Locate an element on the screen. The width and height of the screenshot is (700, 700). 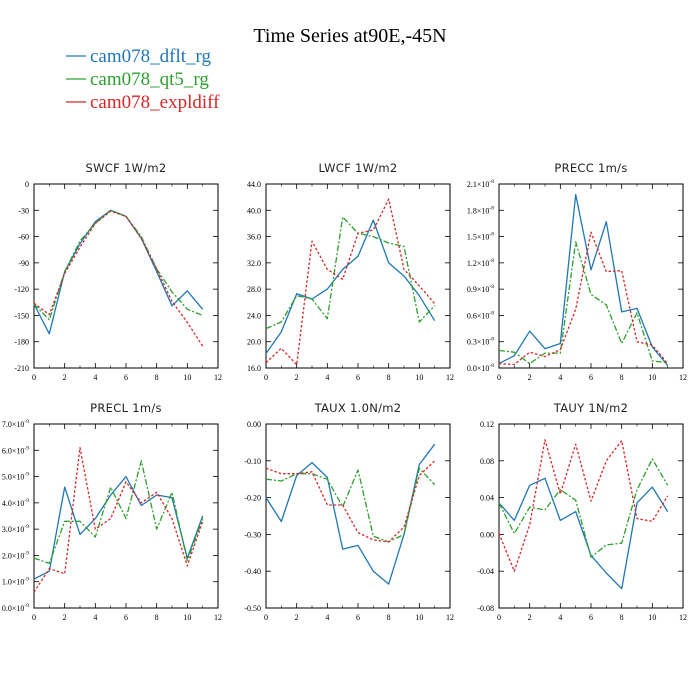
y-tick-label: -0.30 is located at coordinates (252, 534).